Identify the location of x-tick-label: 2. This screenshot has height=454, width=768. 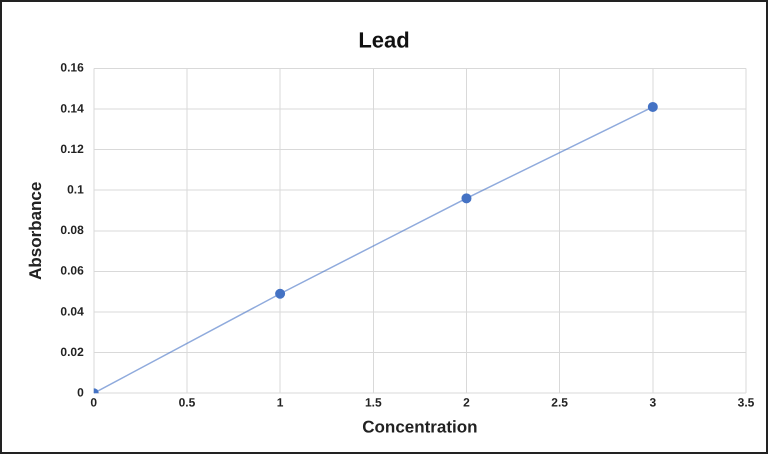
(466, 403).